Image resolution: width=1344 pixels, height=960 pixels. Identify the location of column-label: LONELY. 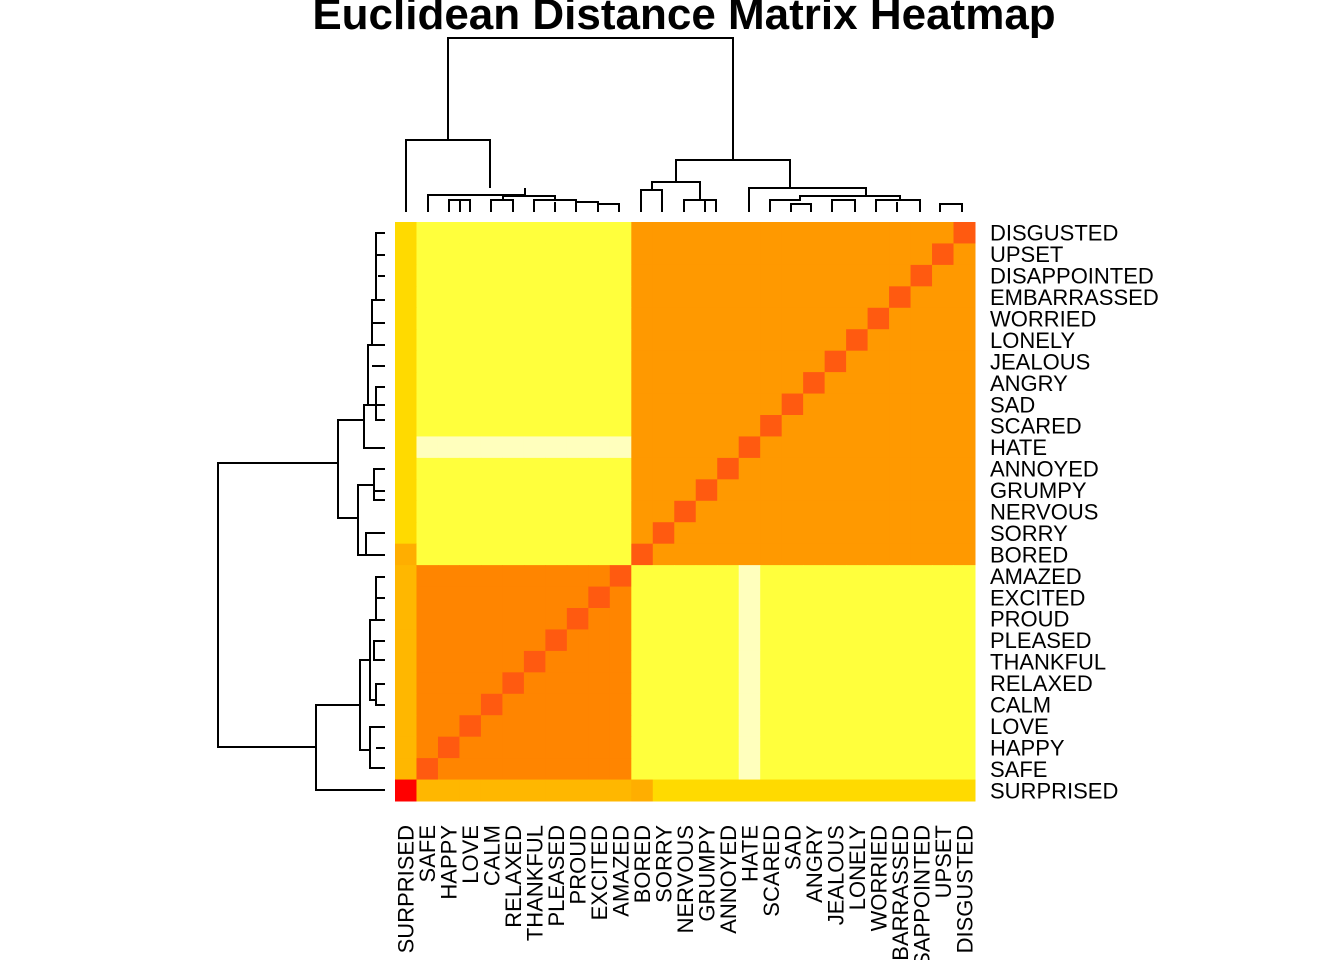
(857, 868).